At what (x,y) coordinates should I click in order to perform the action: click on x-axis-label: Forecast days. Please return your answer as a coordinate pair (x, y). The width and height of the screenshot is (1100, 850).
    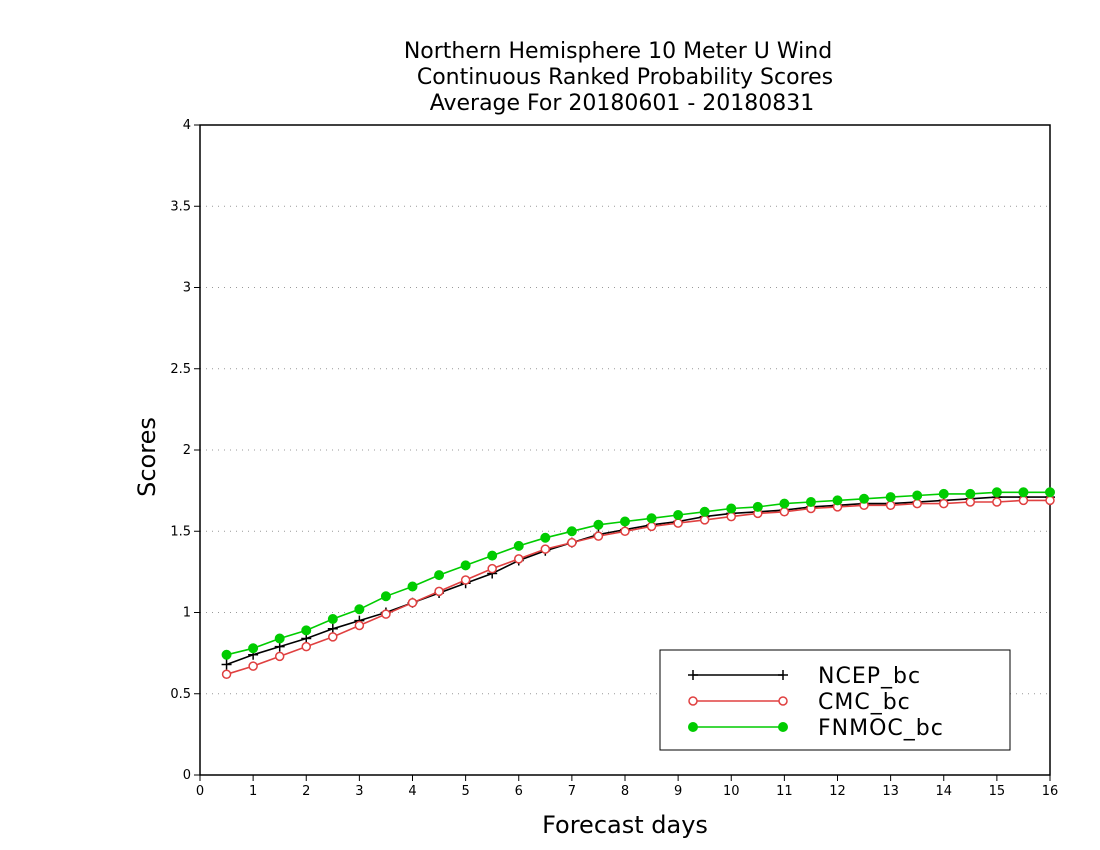
    Looking at the image, I should click on (625, 825).